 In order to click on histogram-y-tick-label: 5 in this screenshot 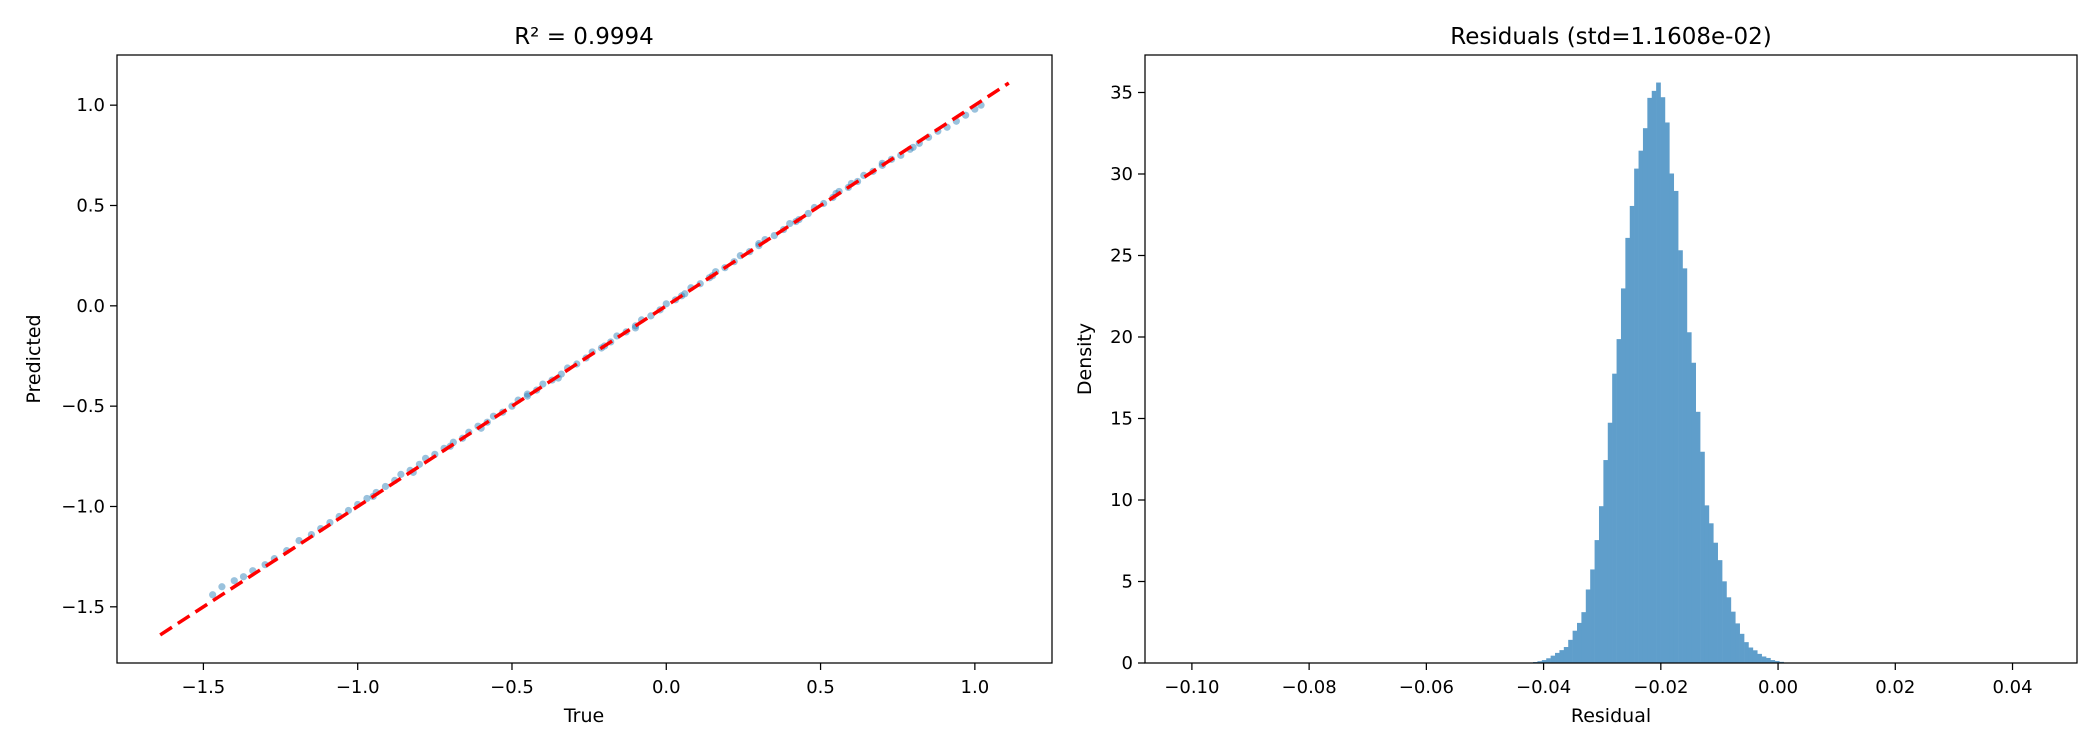, I will do `click(1127, 581)`.